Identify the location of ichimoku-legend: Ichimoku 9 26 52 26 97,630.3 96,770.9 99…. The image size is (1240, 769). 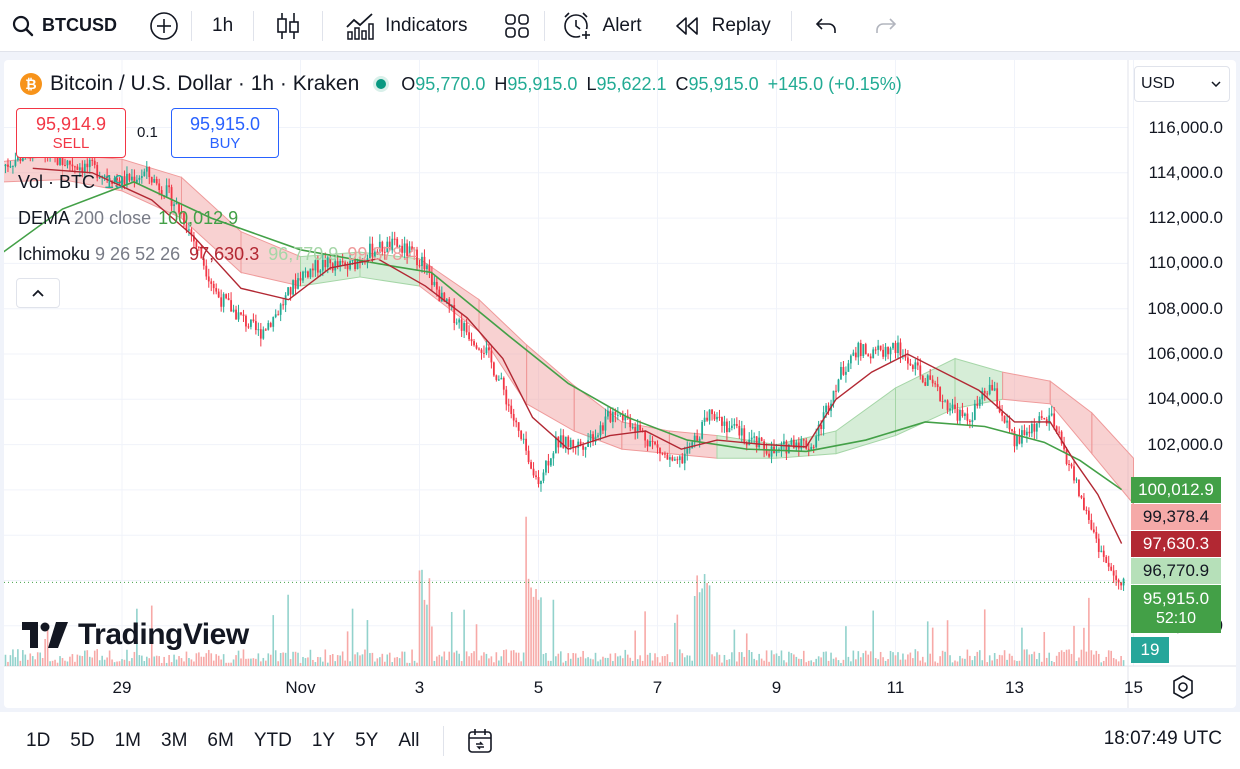
(217, 254).